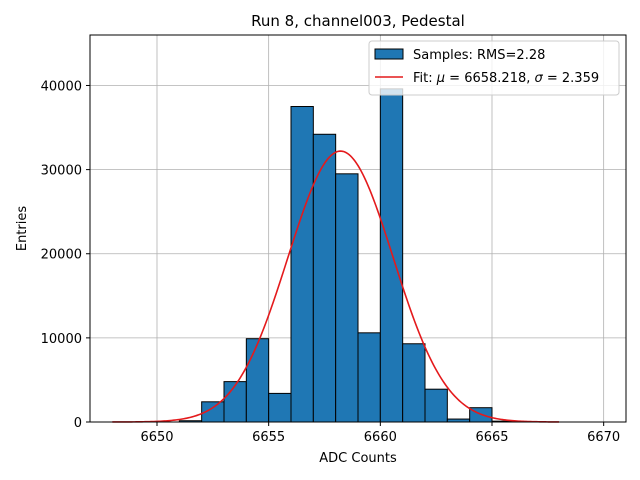 The height and width of the screenshot is (480, 640). Describe the element at coordinates (425, 78) in the screenshot. I see `legend-fit-prefix: Fit:` at that location.